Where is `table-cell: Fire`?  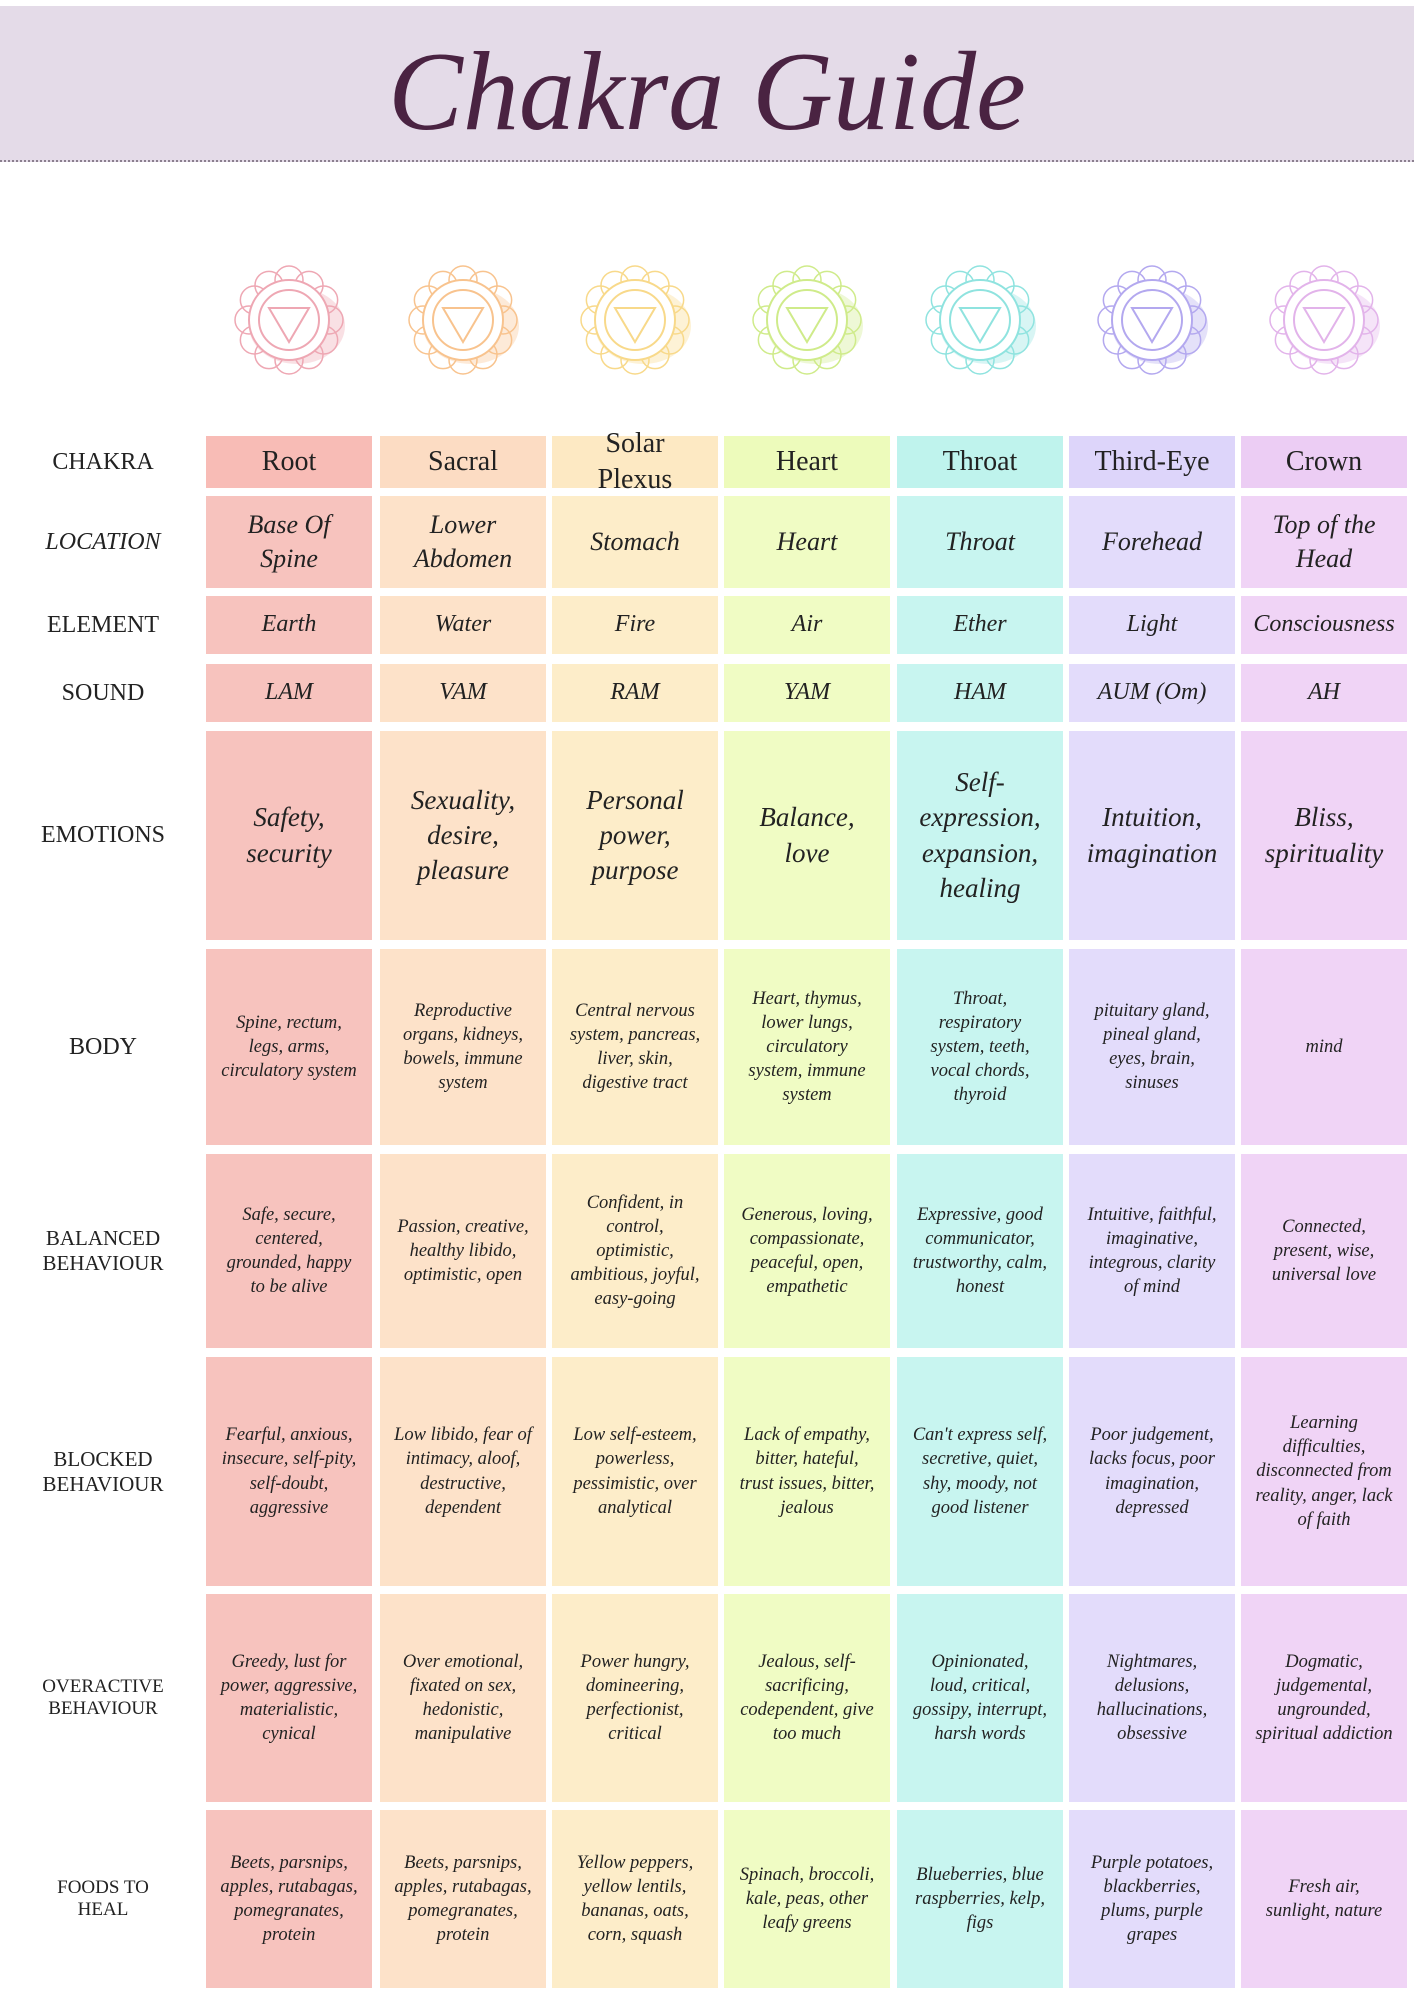 table-cell: Fire is located at coordinates (635, 625).